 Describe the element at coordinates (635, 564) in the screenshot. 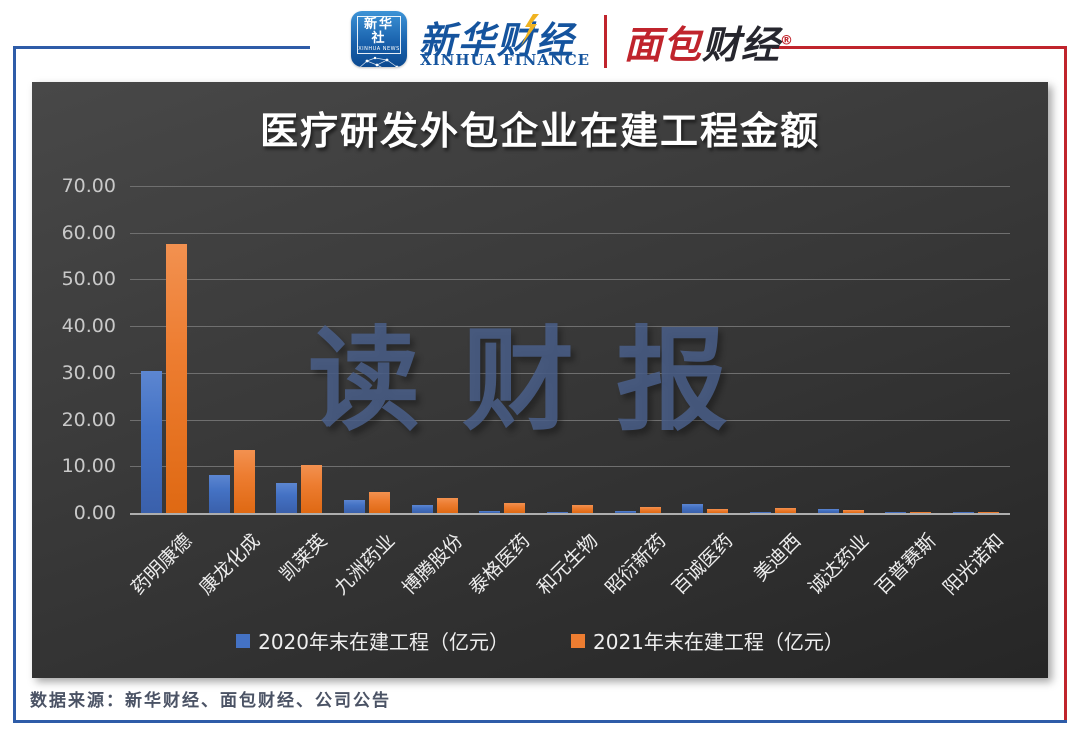

I see `x-axis-label: 昭衍新药` at that location.